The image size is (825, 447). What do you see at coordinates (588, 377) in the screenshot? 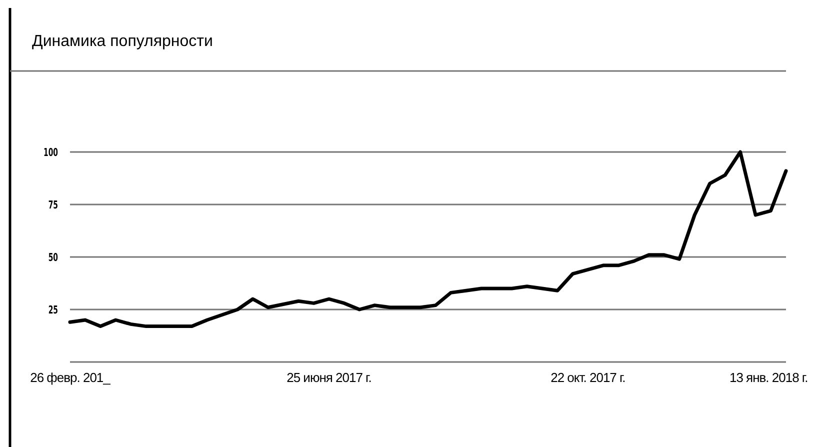
I see `x-tick-label: 22 окт. 2017 г.` at bounding box center [588, 377].